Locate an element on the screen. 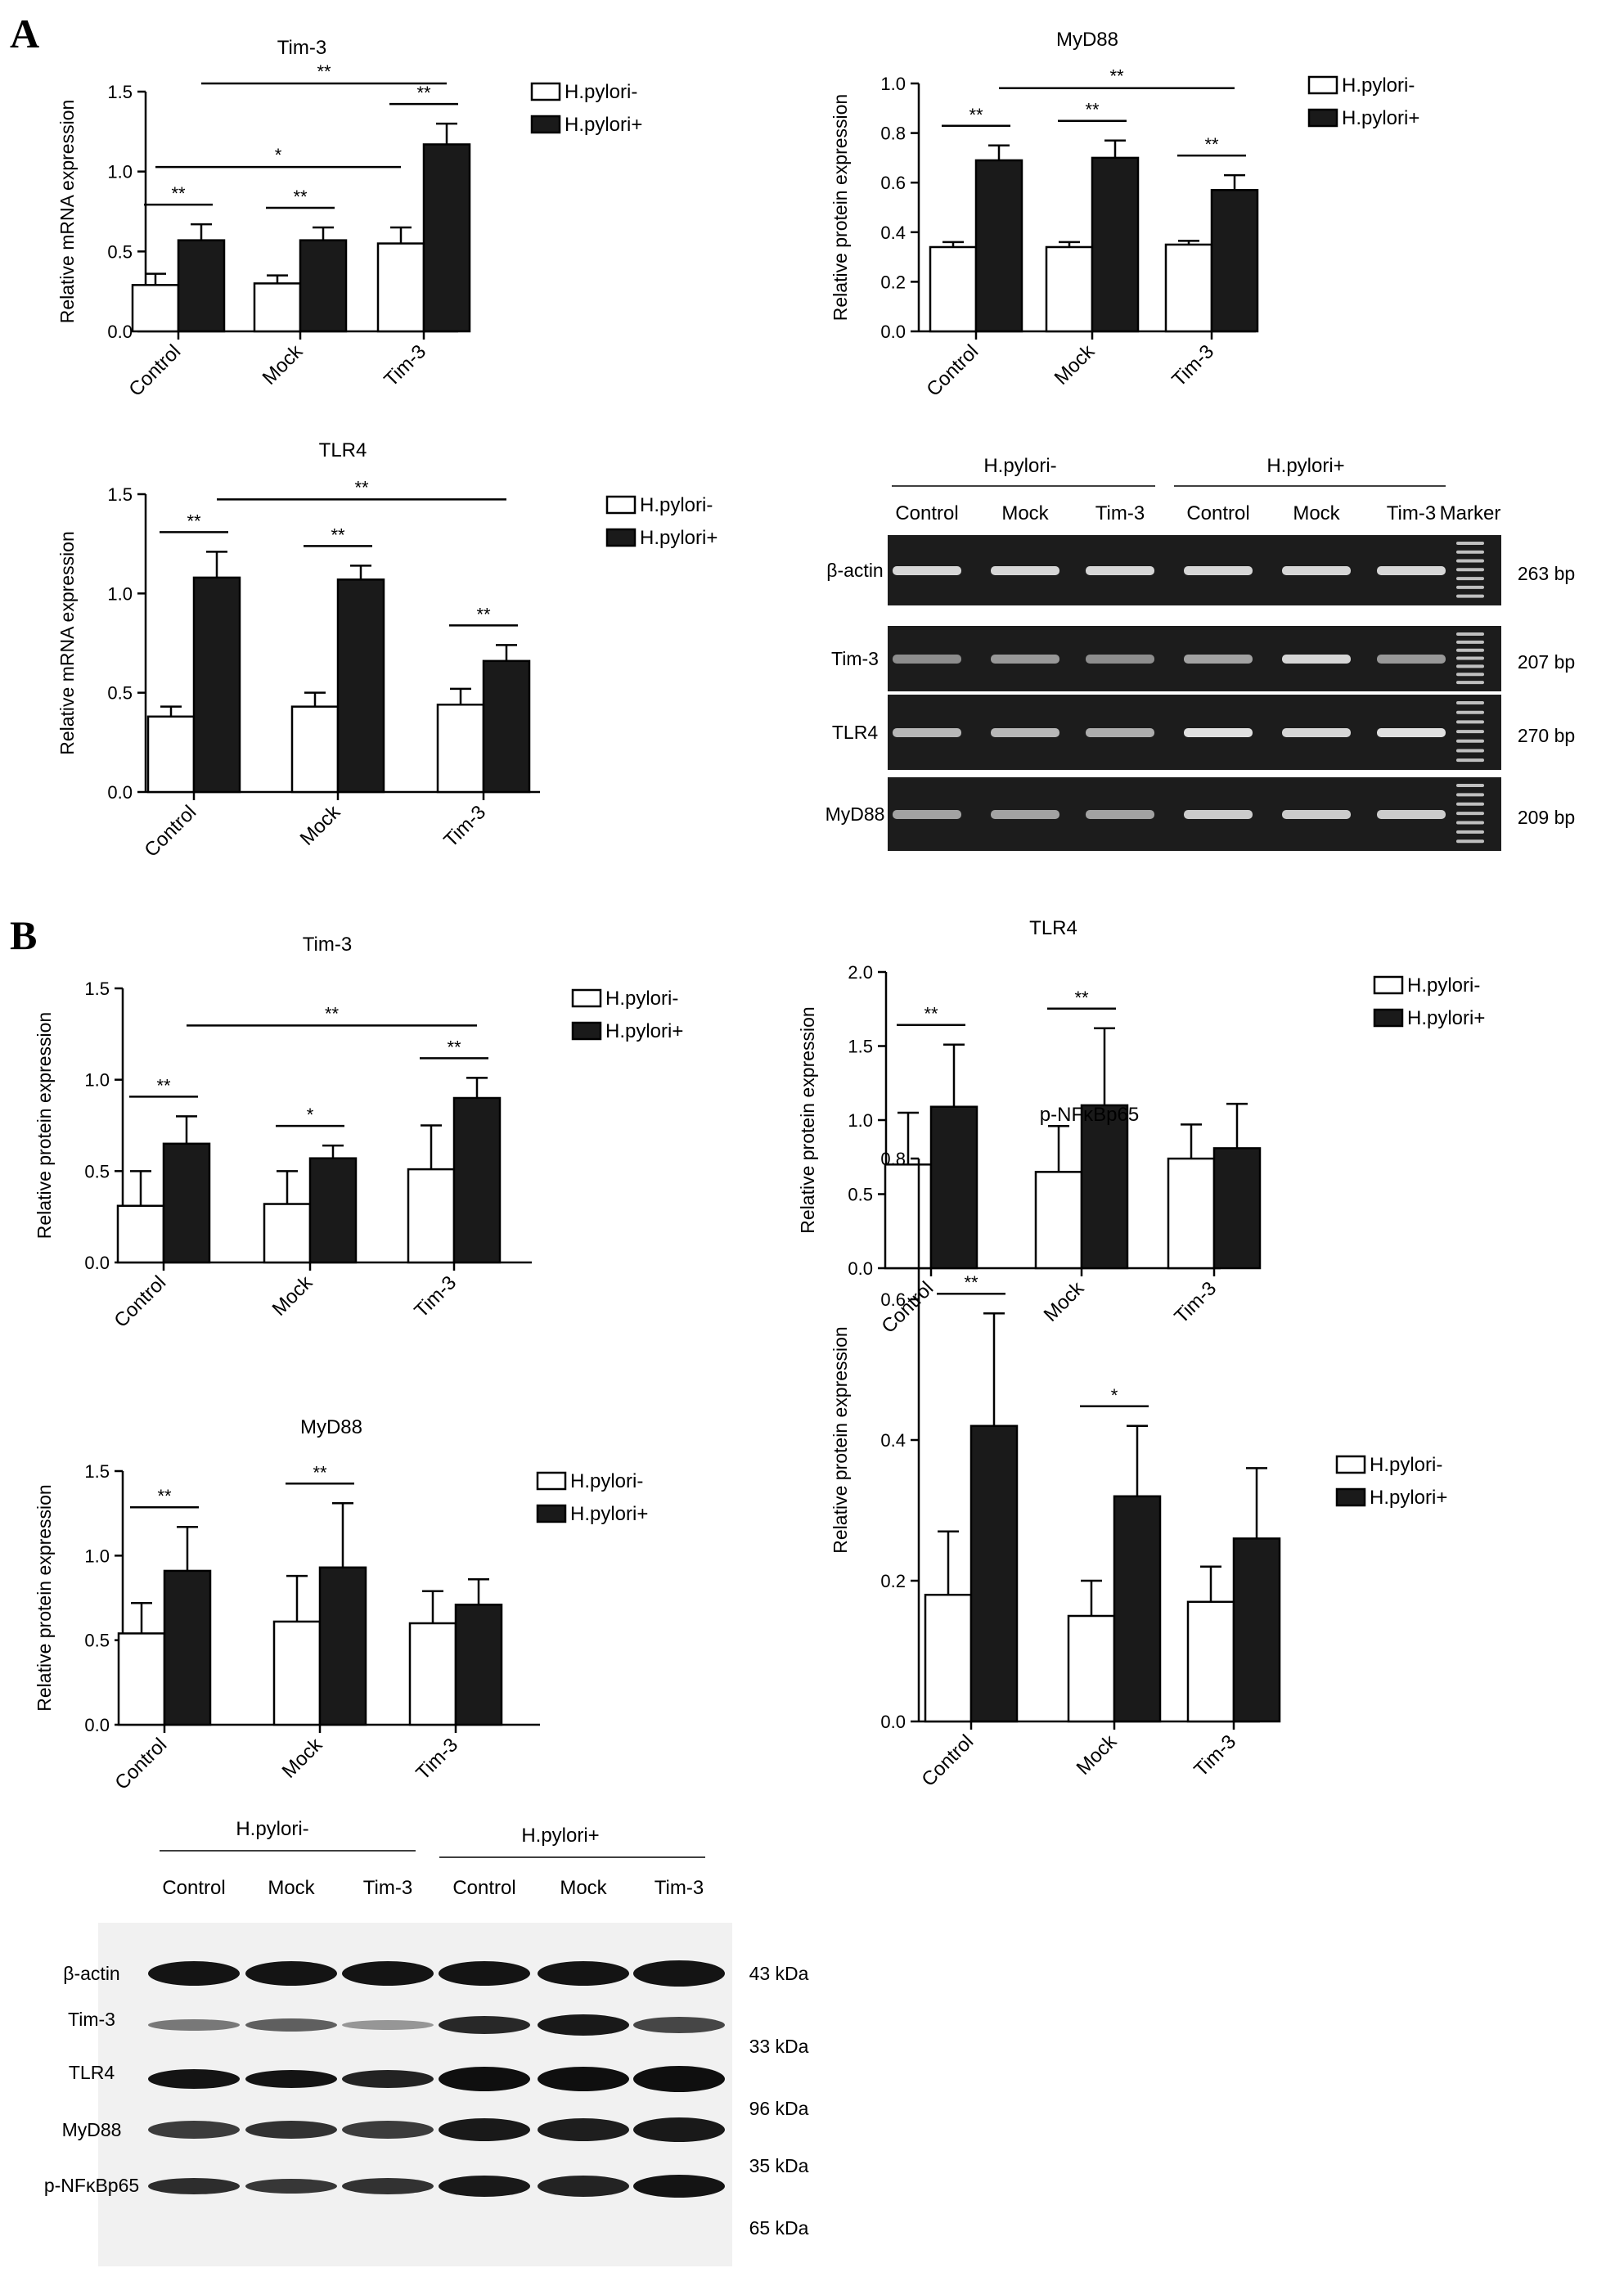  chart-title: p-NFκBp65 is located at coordinates (1089, 1115).